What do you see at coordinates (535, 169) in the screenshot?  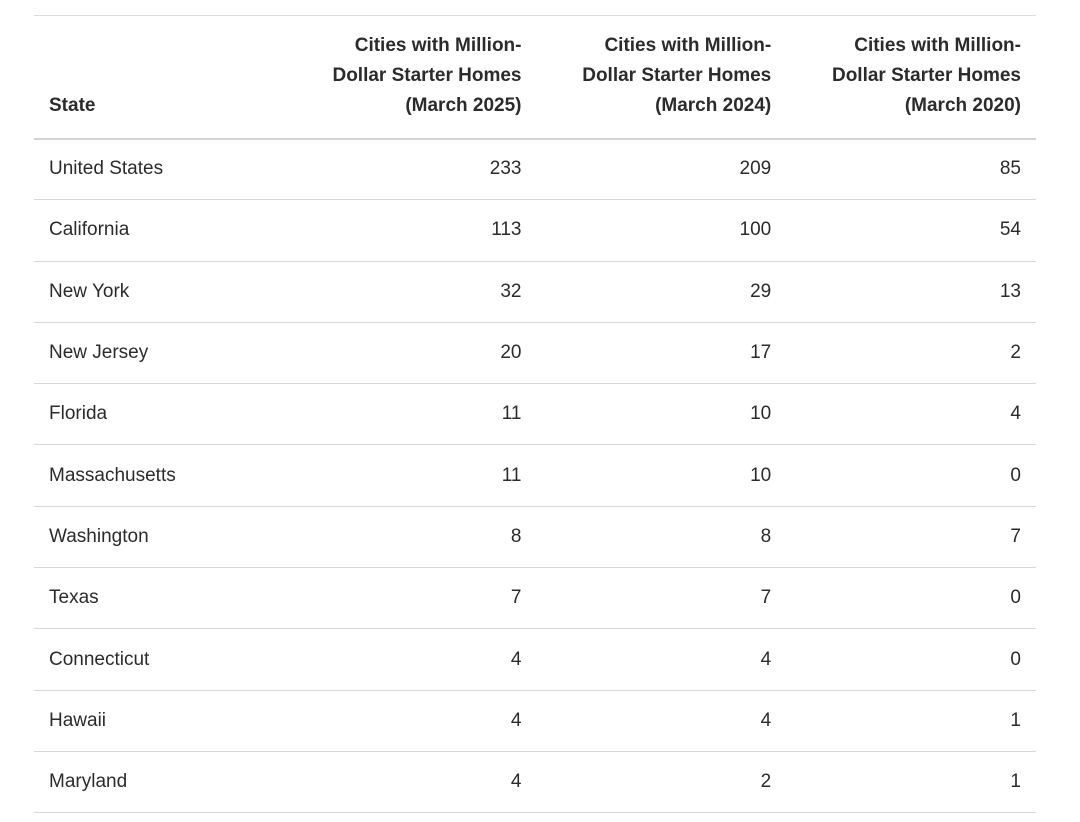 I see `table-row: United States 233 209 85` at bounding box center [535, 169].